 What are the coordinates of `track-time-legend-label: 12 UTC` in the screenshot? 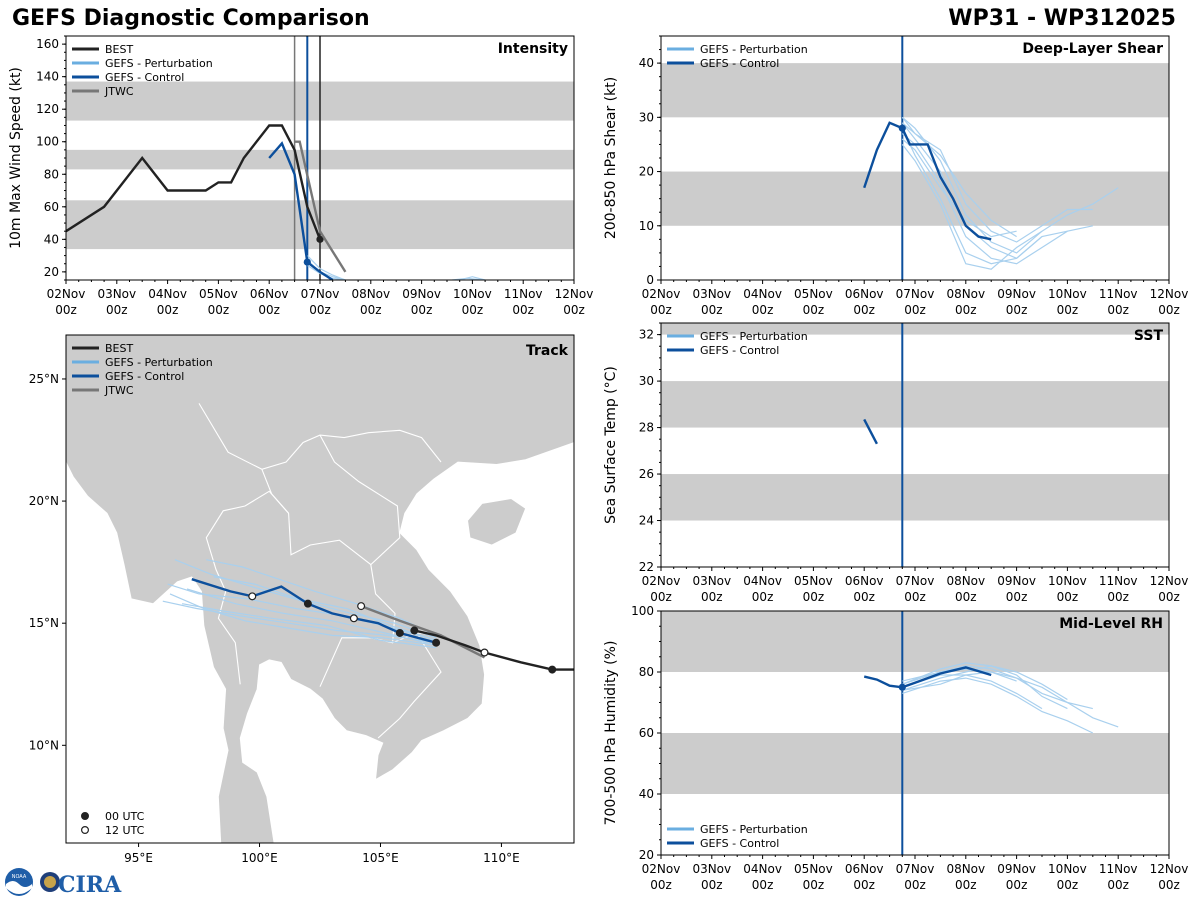 It's located at (125, 830).